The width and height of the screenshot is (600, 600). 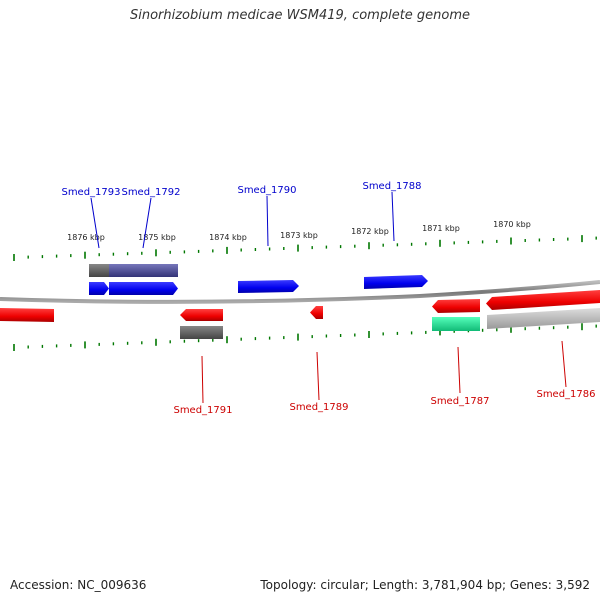 What do you see at coordinates (202, 410) in the screenshot?
I see `gene-label-smed-1791: Smed_1791` at bounding box center [202, 410].